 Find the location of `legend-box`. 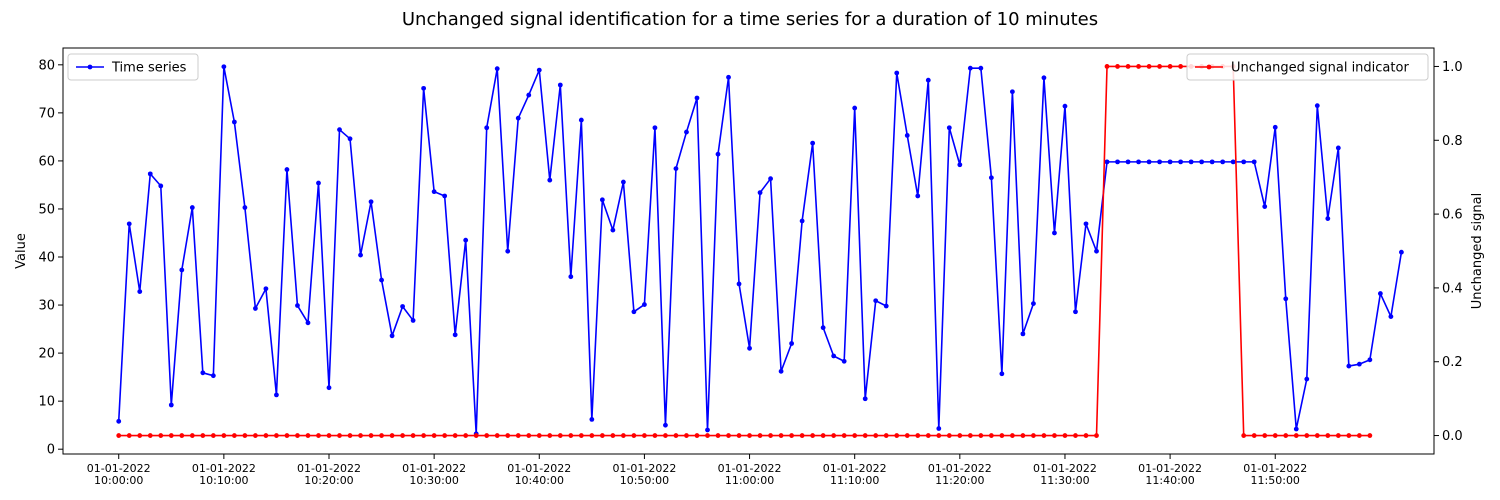

legend-box is located at coordinates (1307, 67).